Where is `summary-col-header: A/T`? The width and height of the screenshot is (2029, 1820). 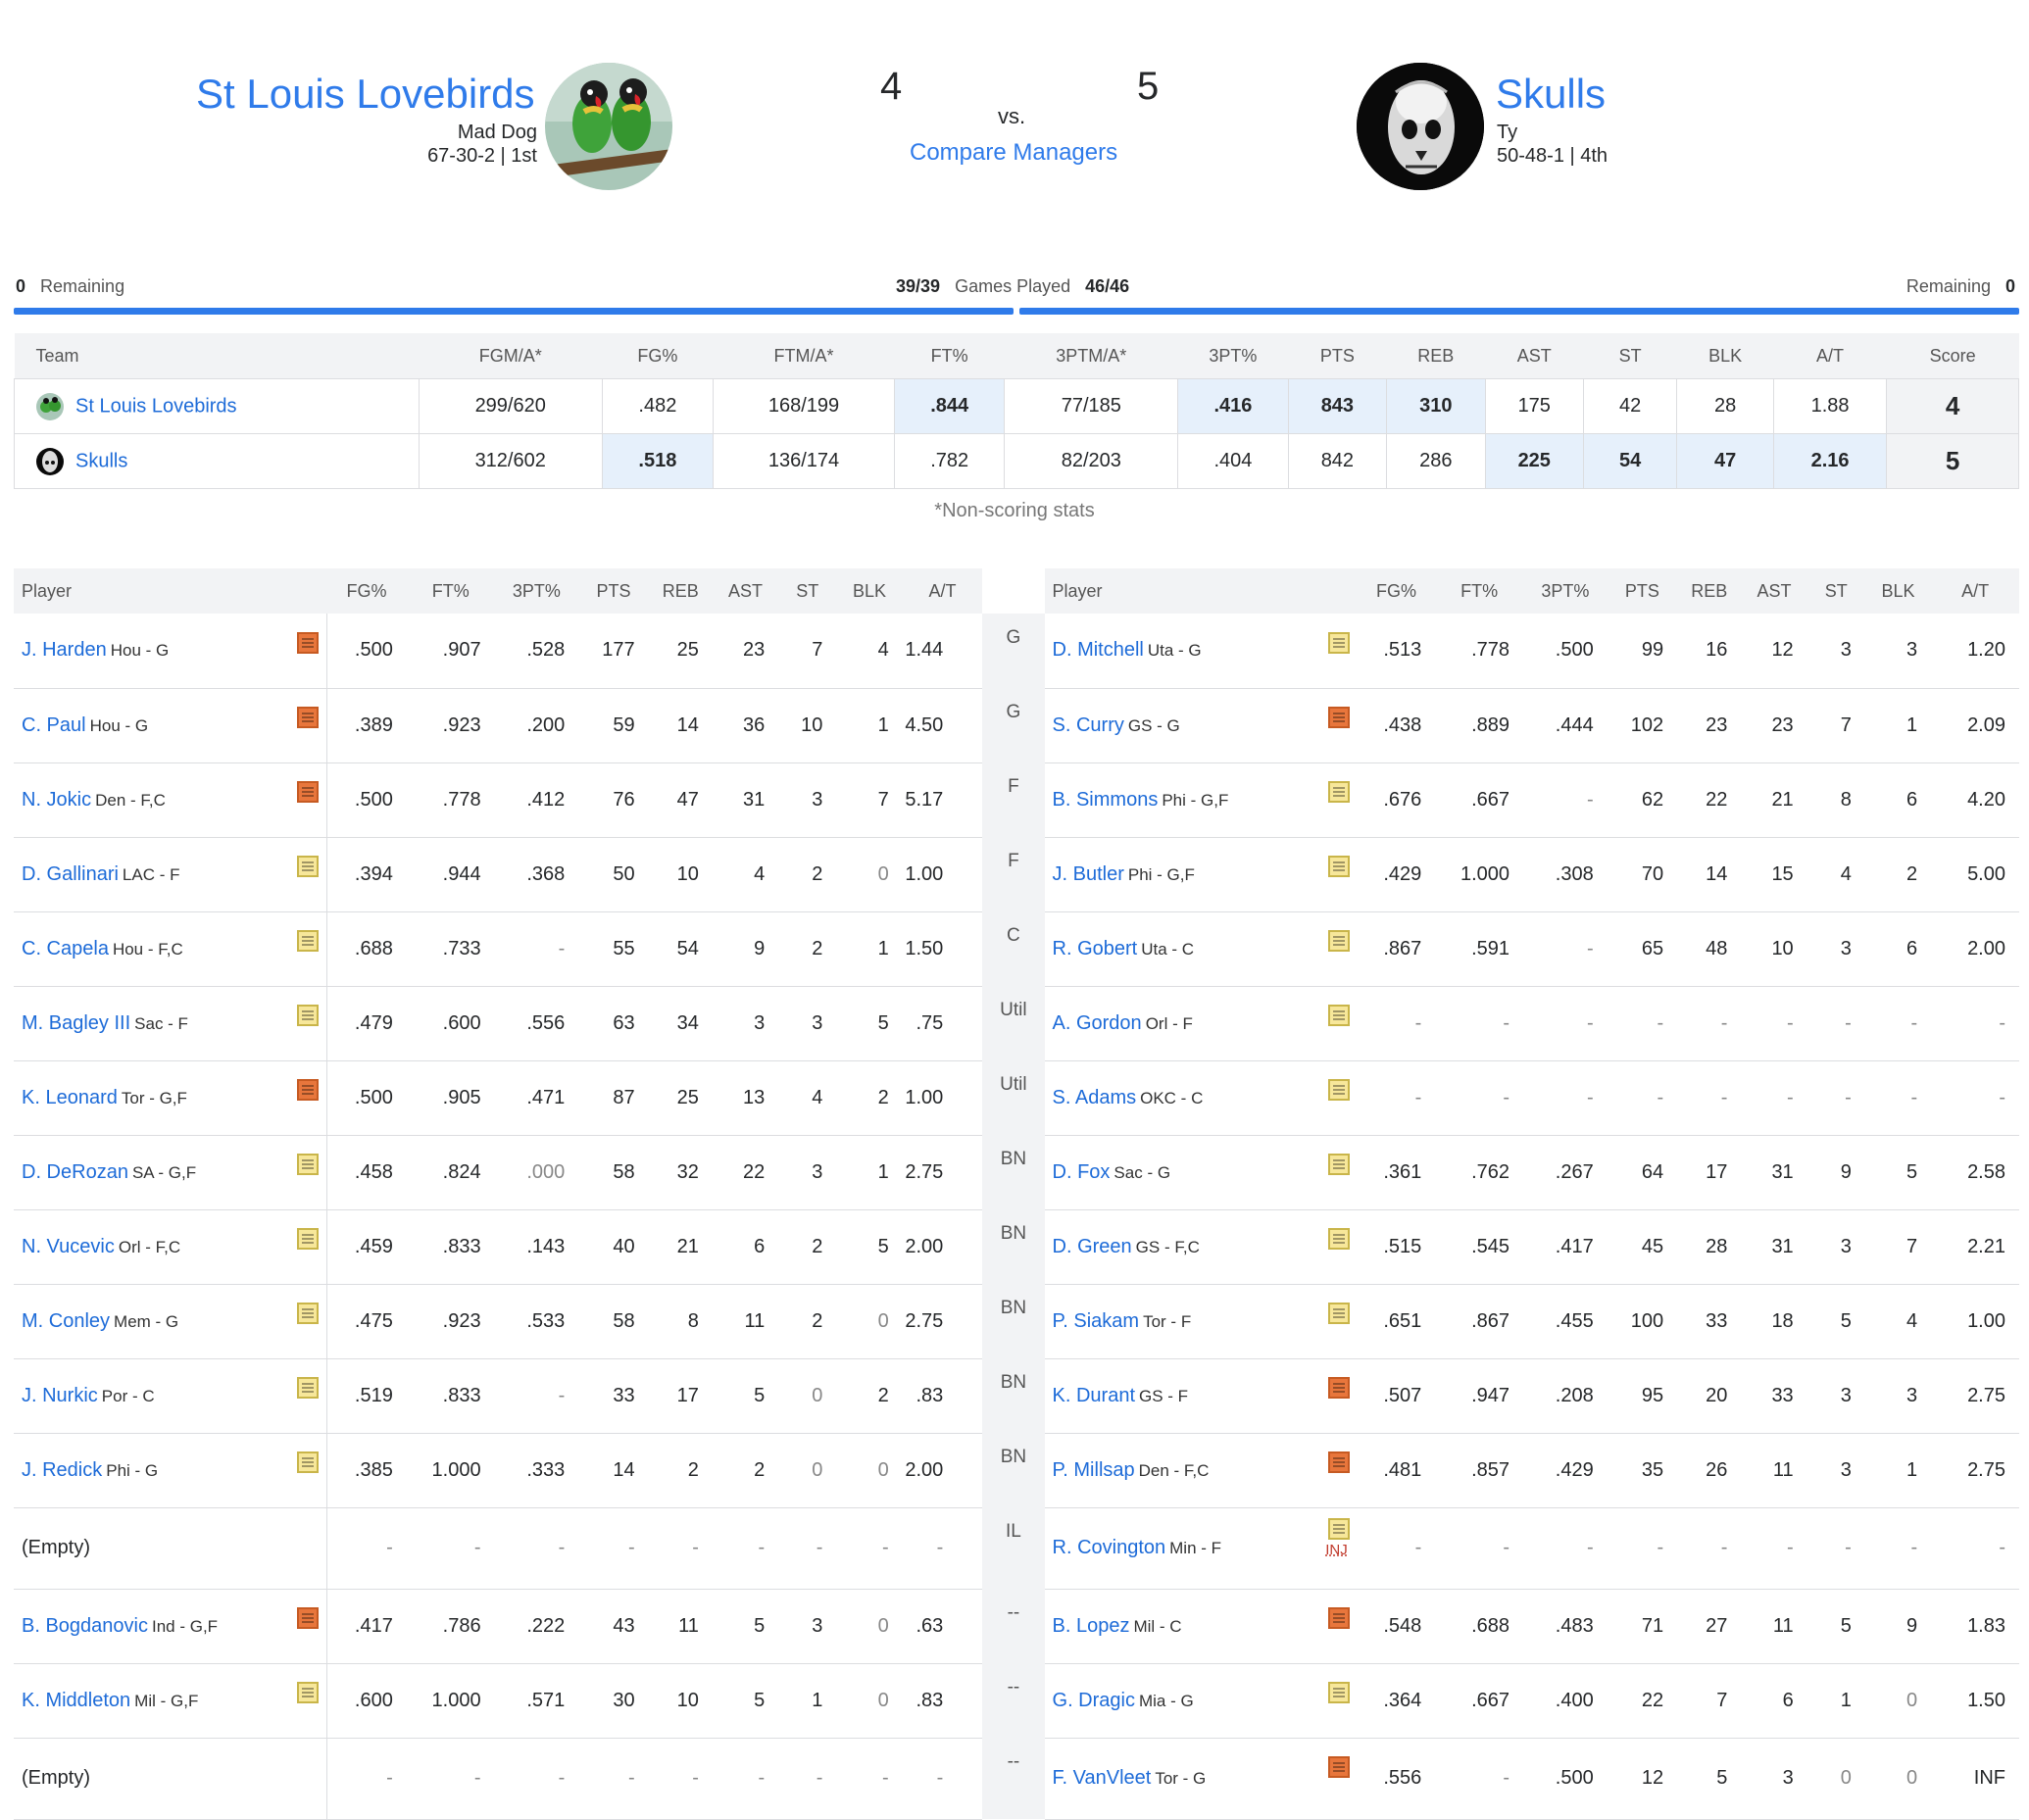 summary-col-header: A/T is located at coordinates (1830, 356).